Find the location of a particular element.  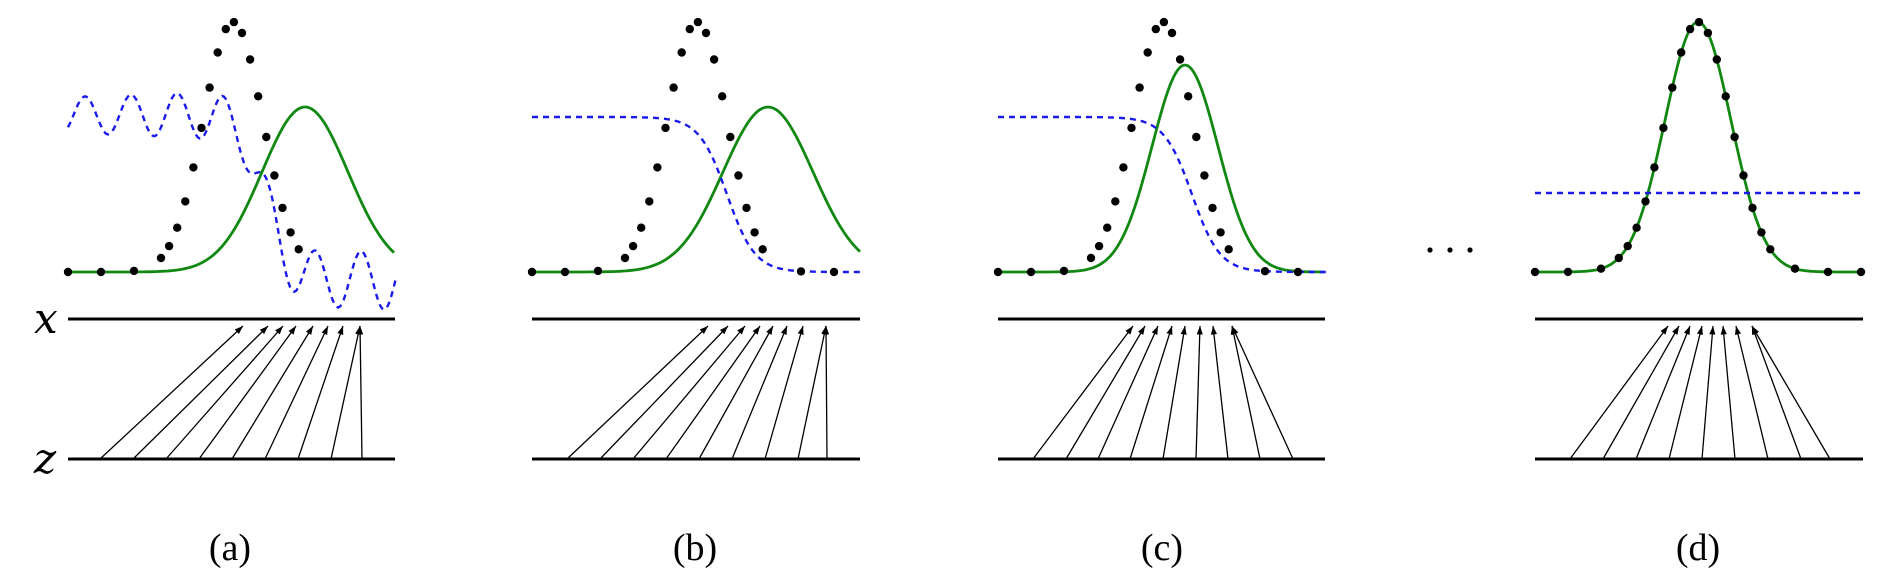

caption-a: (a) is located at coordinates (230, 548).